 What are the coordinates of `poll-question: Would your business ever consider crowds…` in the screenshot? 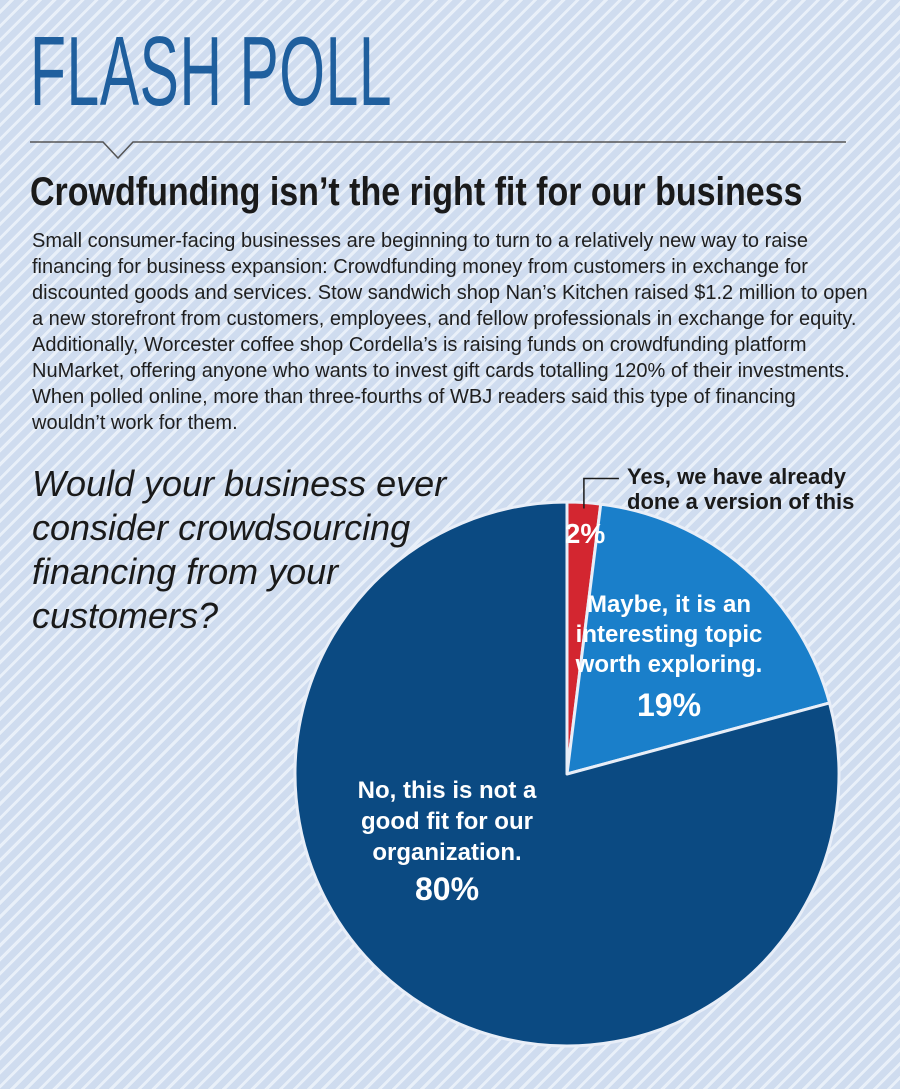 It's located at (239, 549).